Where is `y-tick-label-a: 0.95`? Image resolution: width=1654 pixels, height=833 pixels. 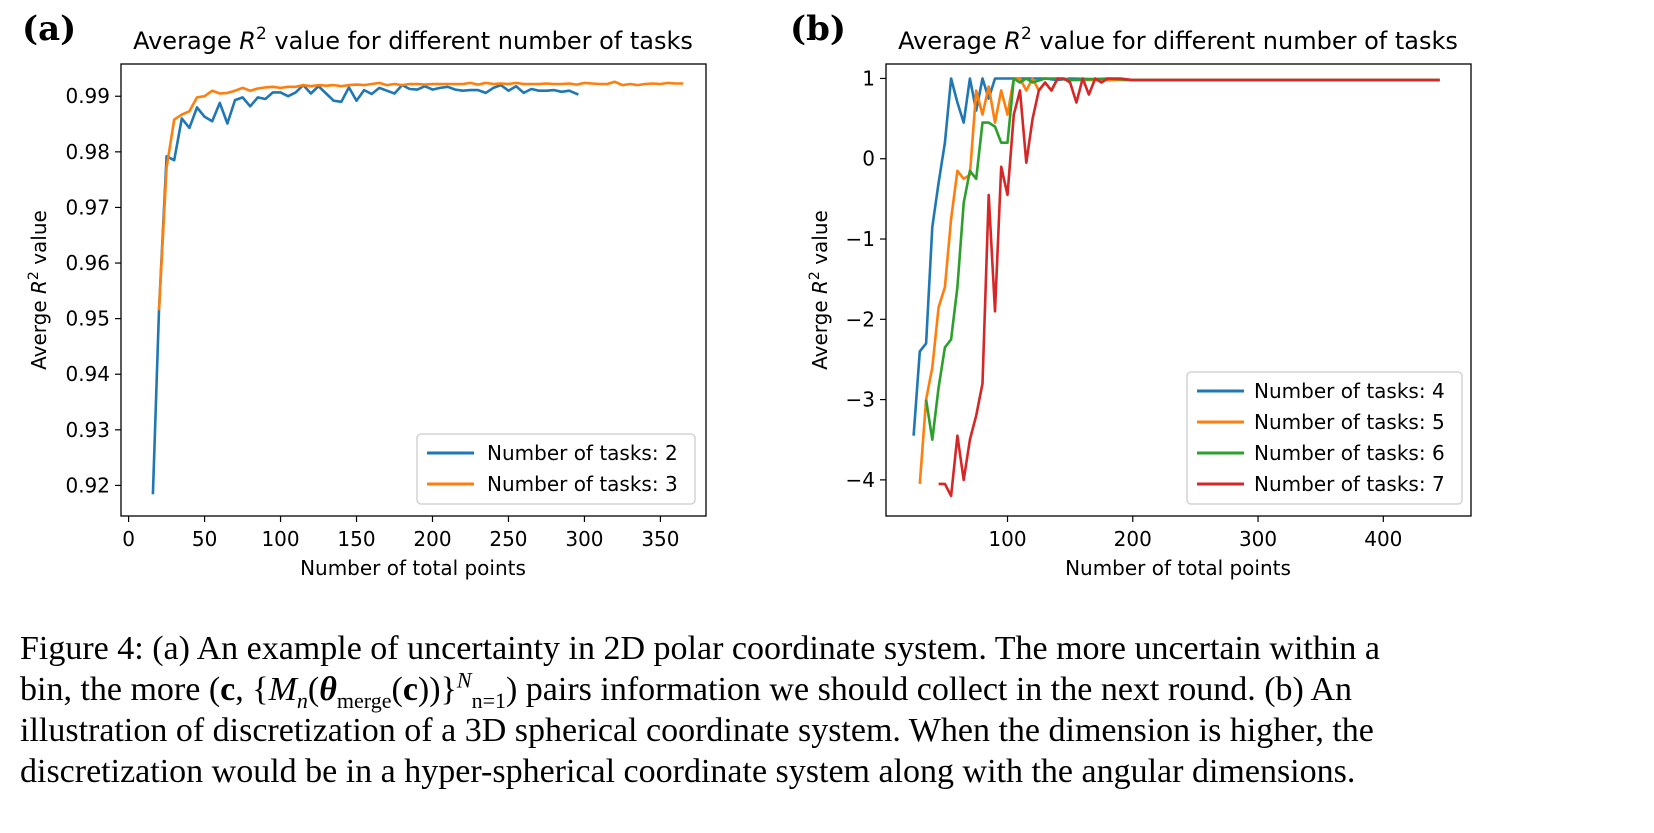
y-tick-label-a: 0.95 is located at coordinates (87, 319).